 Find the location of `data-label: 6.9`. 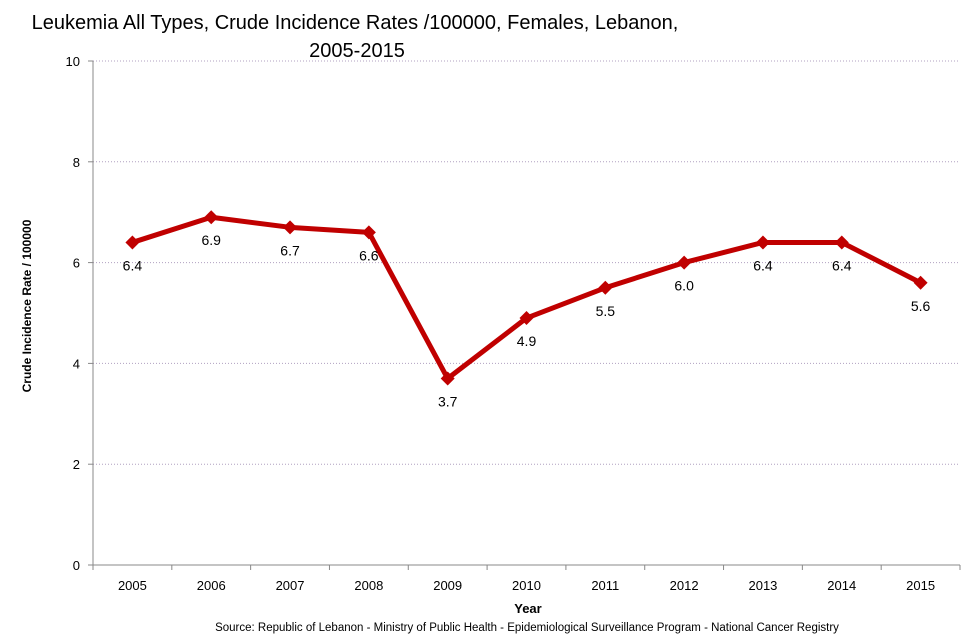

data-label: 6.9 is located at coordinates (211, 240).